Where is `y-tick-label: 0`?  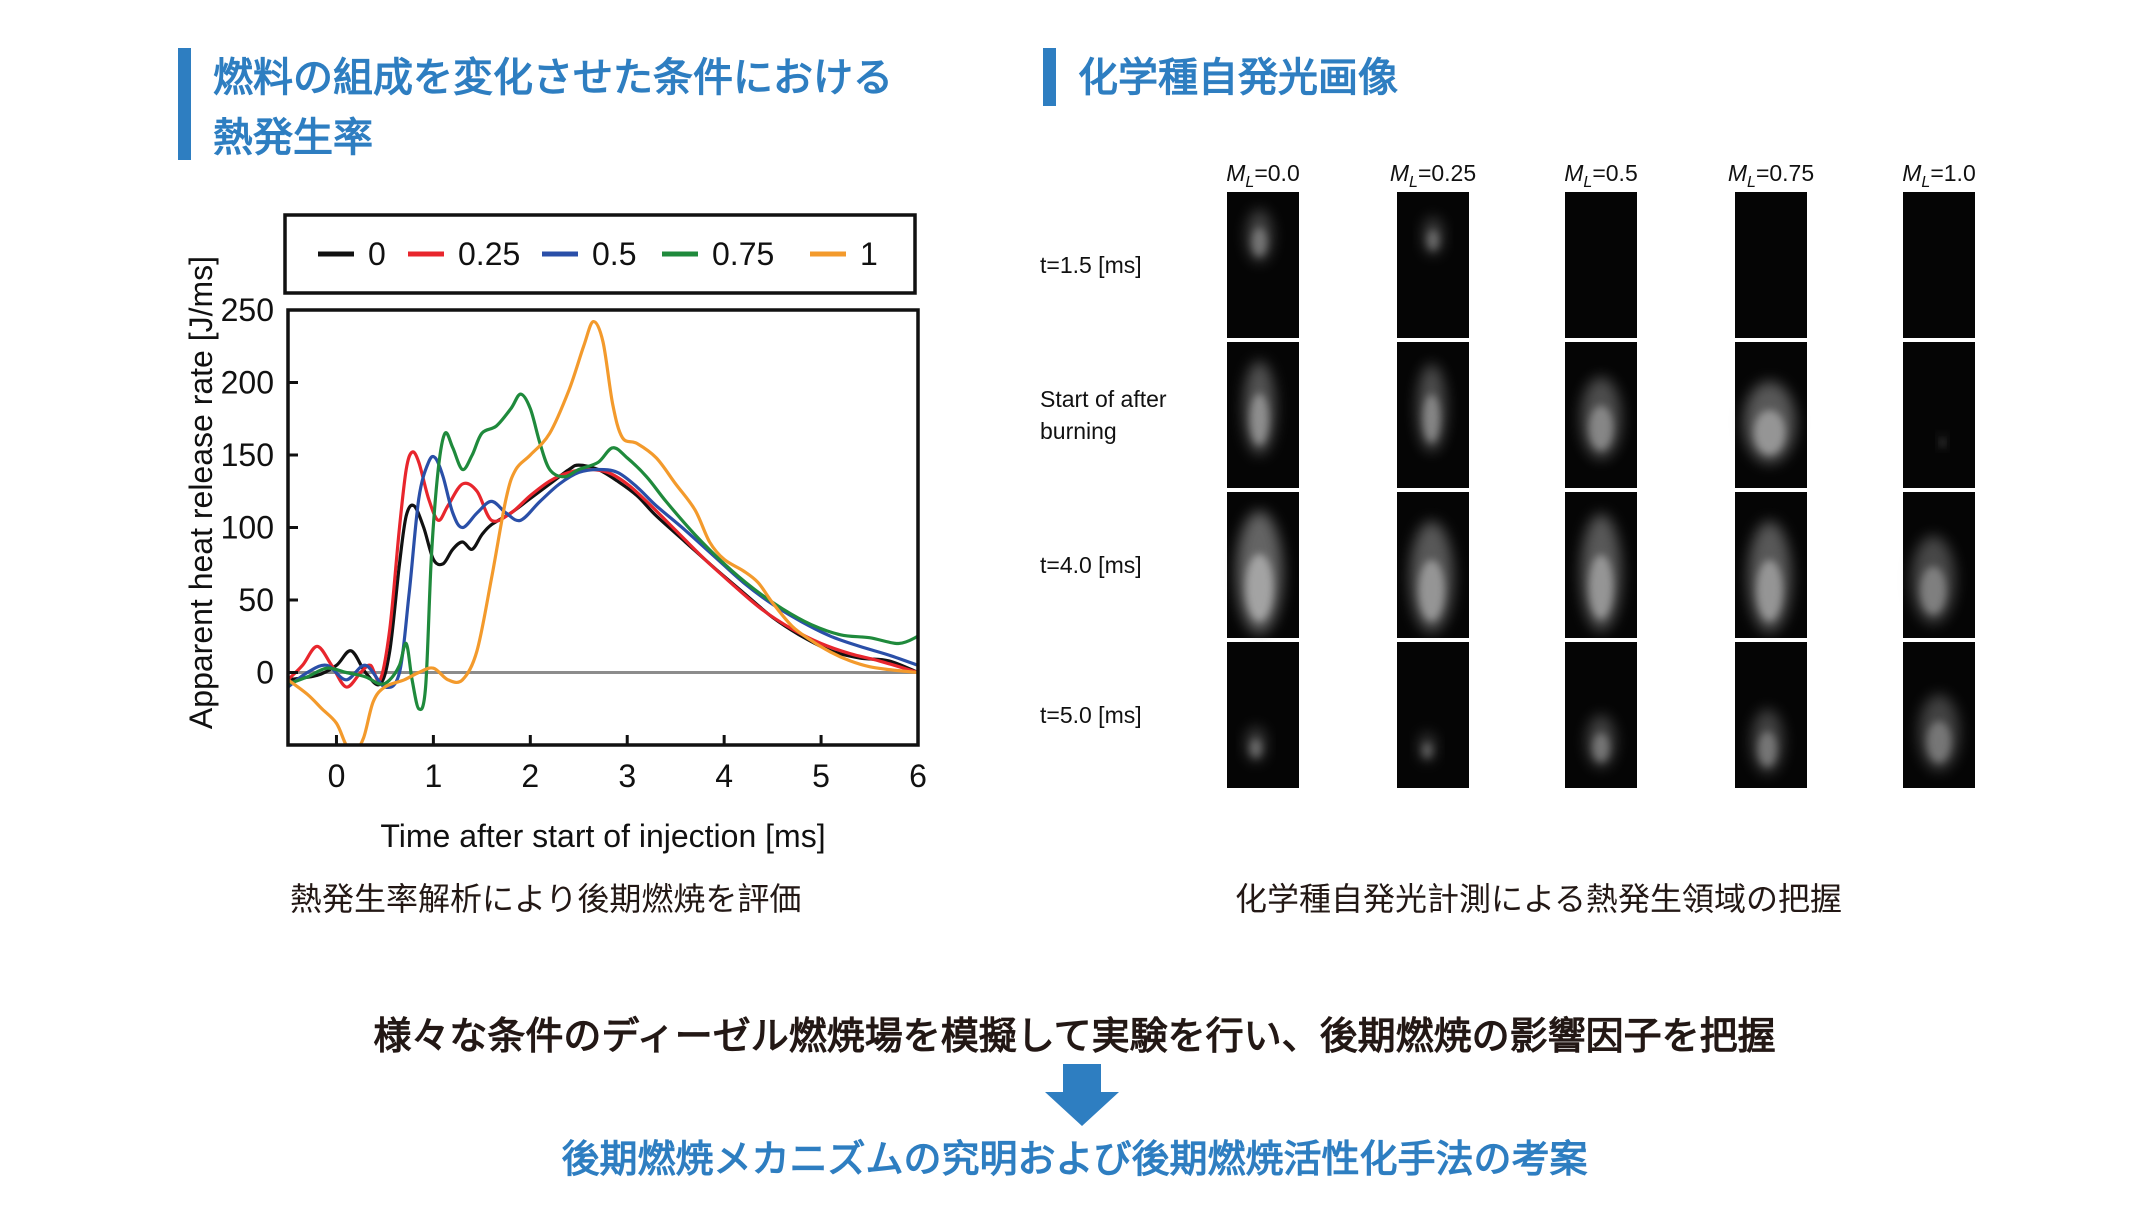
y-tick-label: 0 is located at coordinates (265, 673).